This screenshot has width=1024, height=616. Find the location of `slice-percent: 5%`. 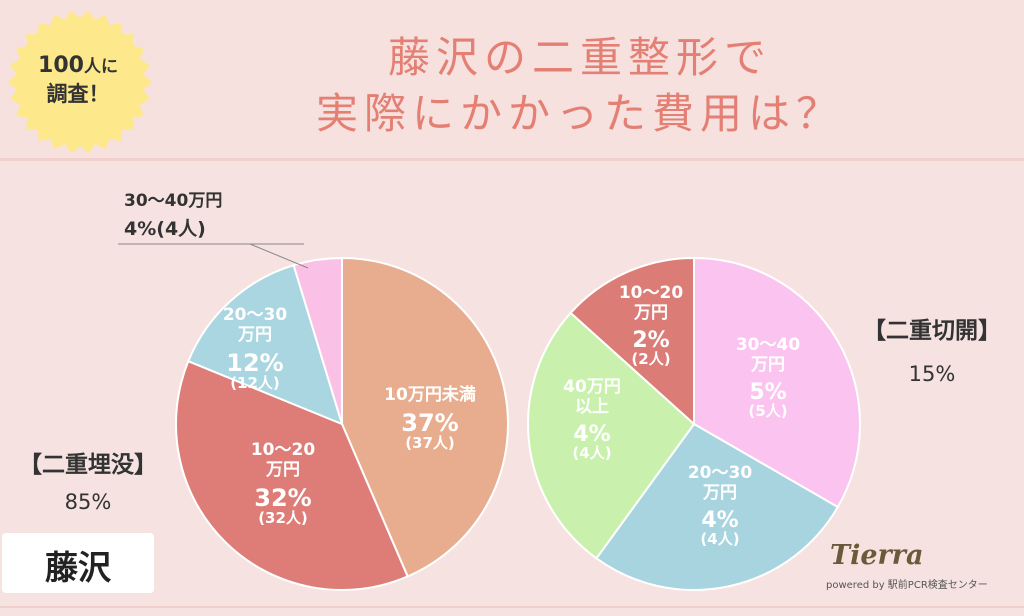

slice-percent: 5% is located at coordinates (767, 392).